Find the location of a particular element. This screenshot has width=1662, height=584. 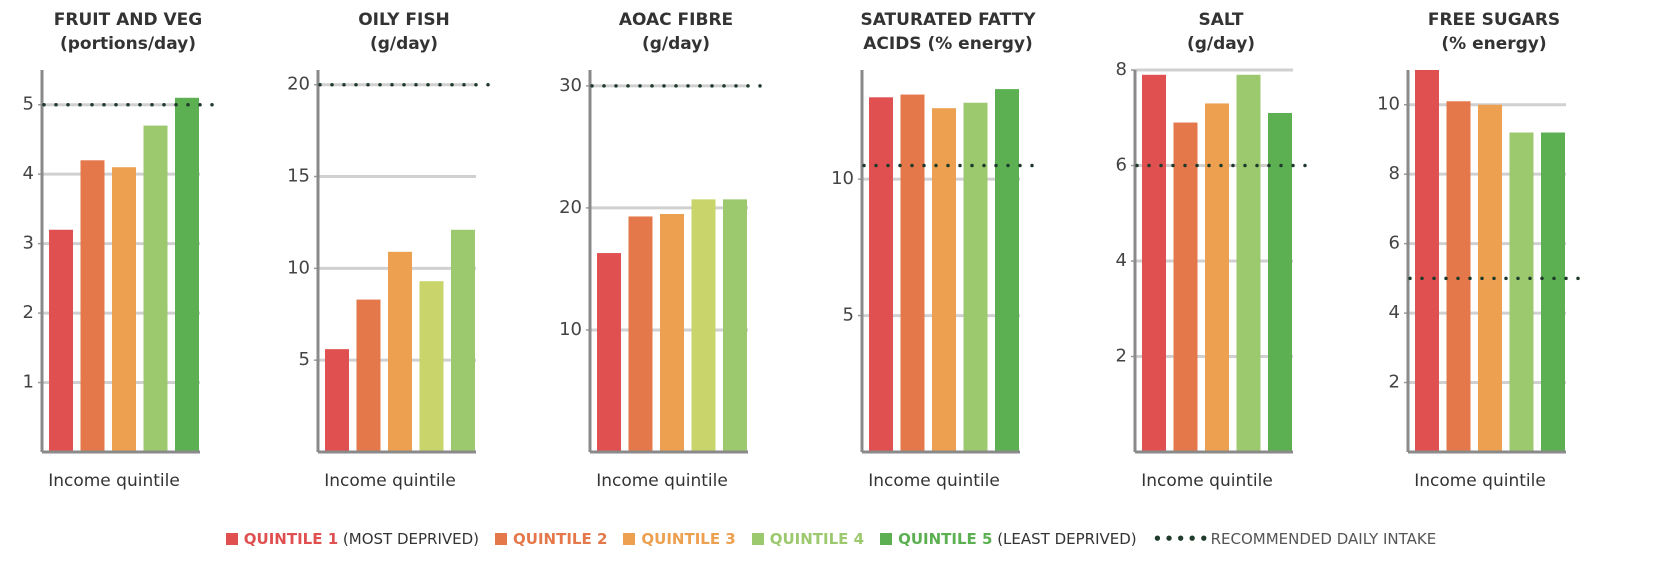

y-tick-label: 3 is located at coordinates (28, 243).